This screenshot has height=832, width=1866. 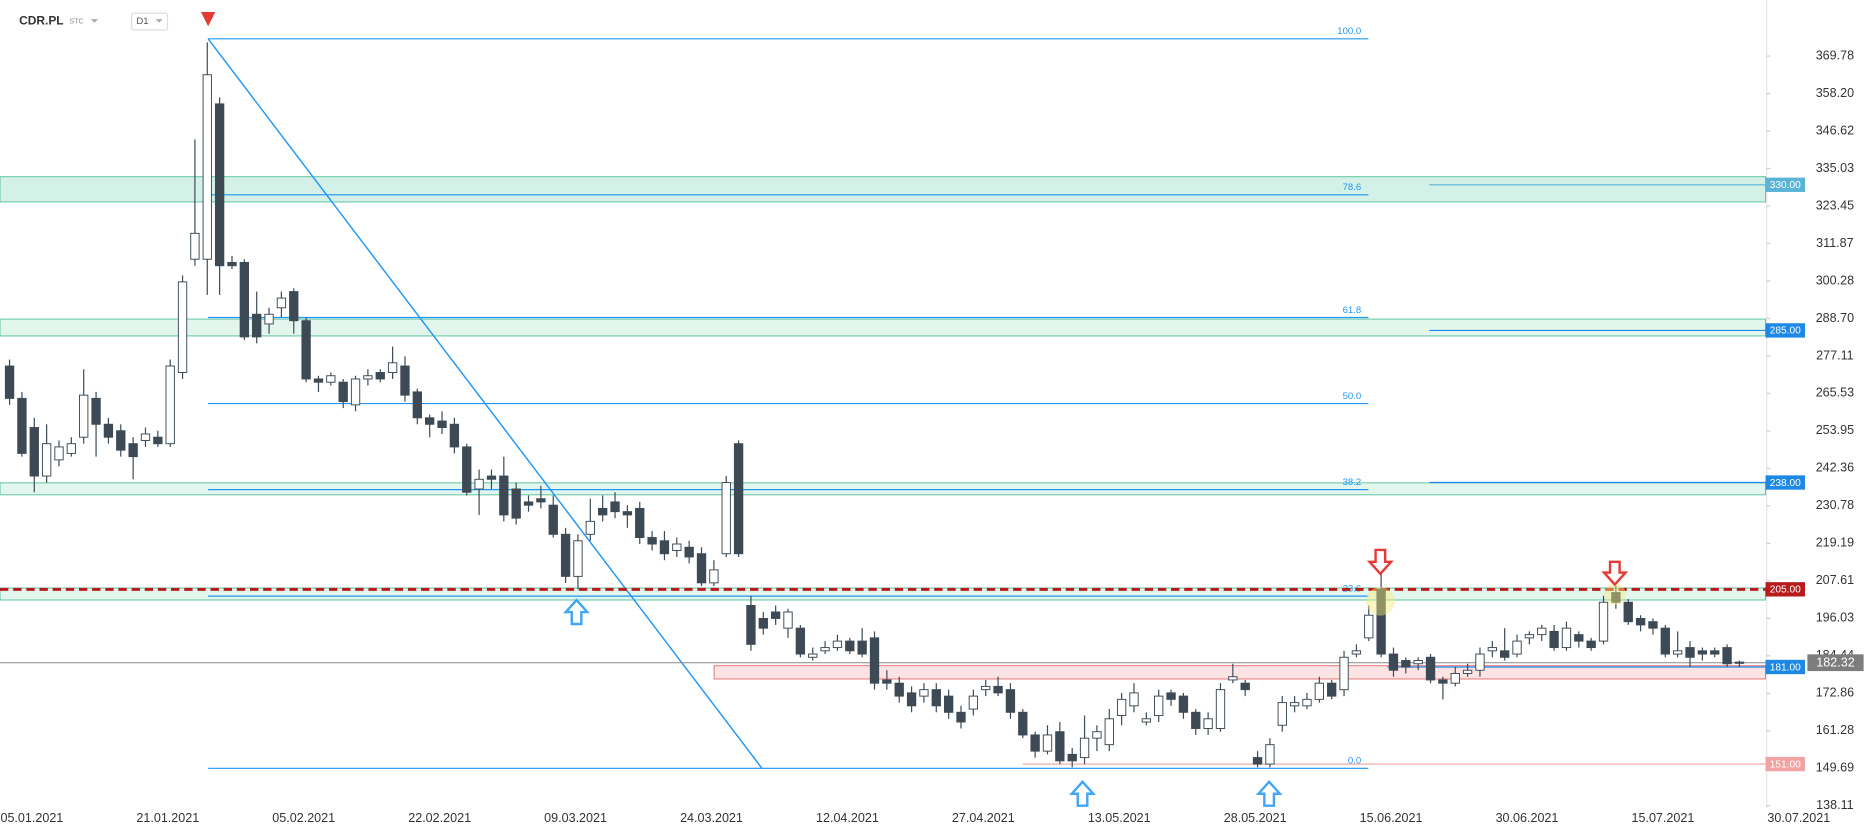 I want to click on price-tag-label: 181.00, so click(x=1785, y=667).